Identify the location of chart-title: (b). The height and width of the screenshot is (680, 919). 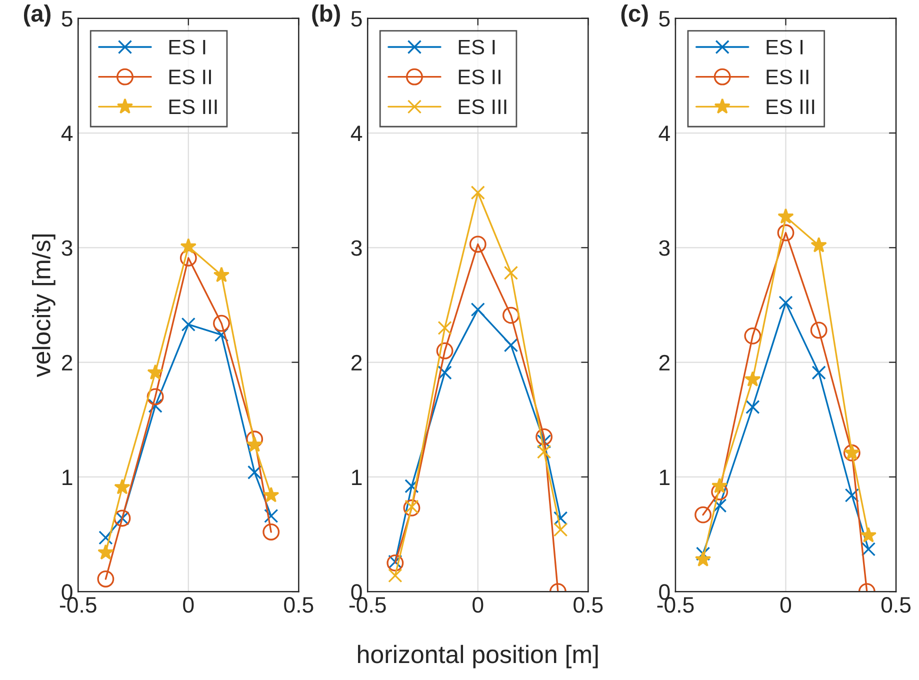
(326, 15).